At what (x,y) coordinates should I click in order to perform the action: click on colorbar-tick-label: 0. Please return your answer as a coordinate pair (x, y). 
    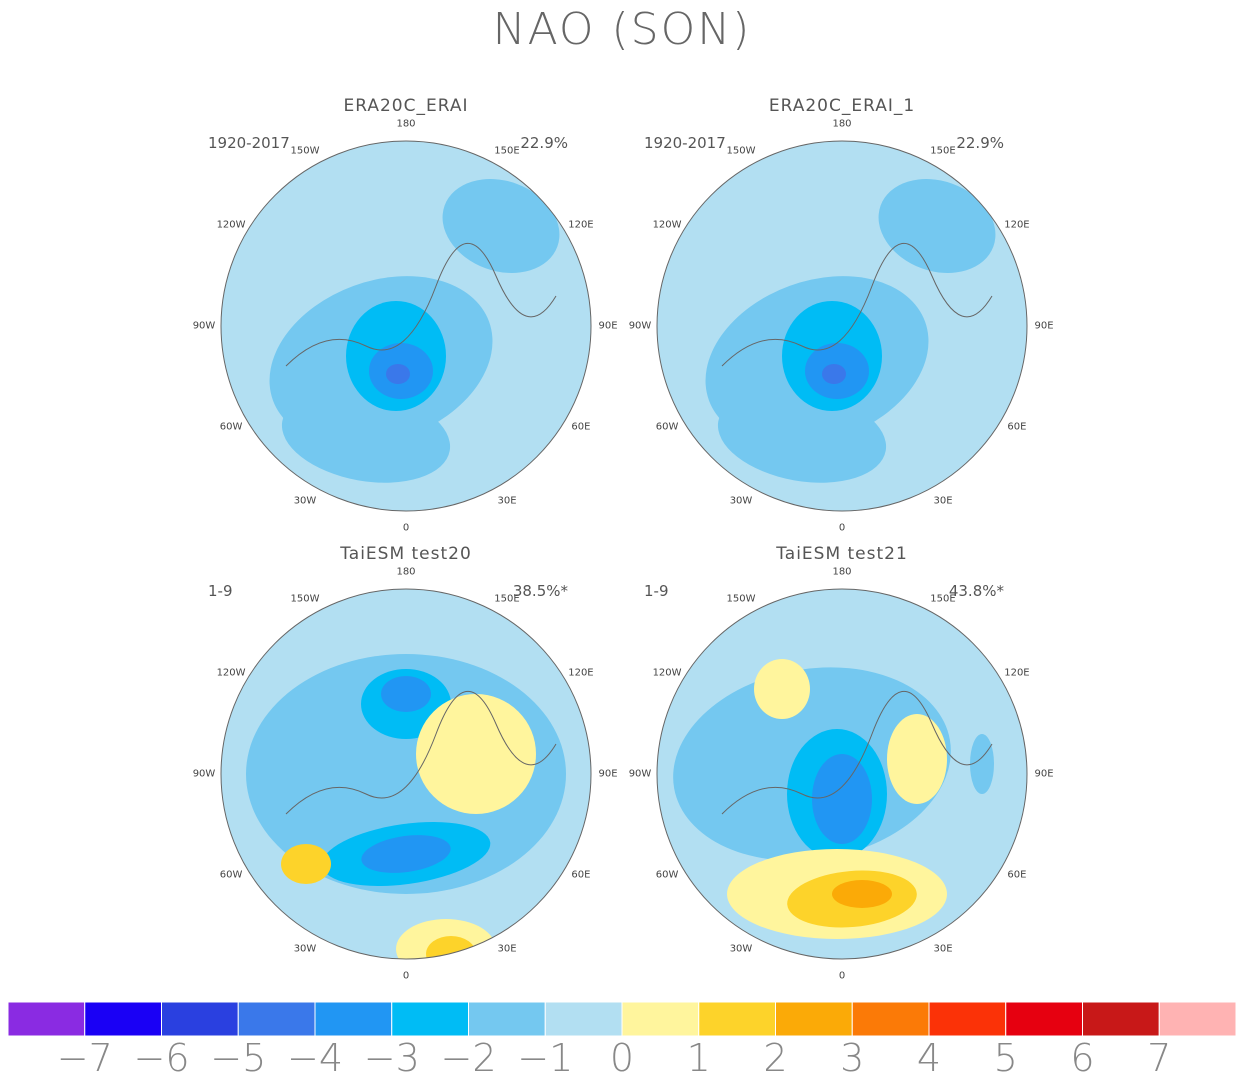
    Looking at the image, I should click on (622, 1058).